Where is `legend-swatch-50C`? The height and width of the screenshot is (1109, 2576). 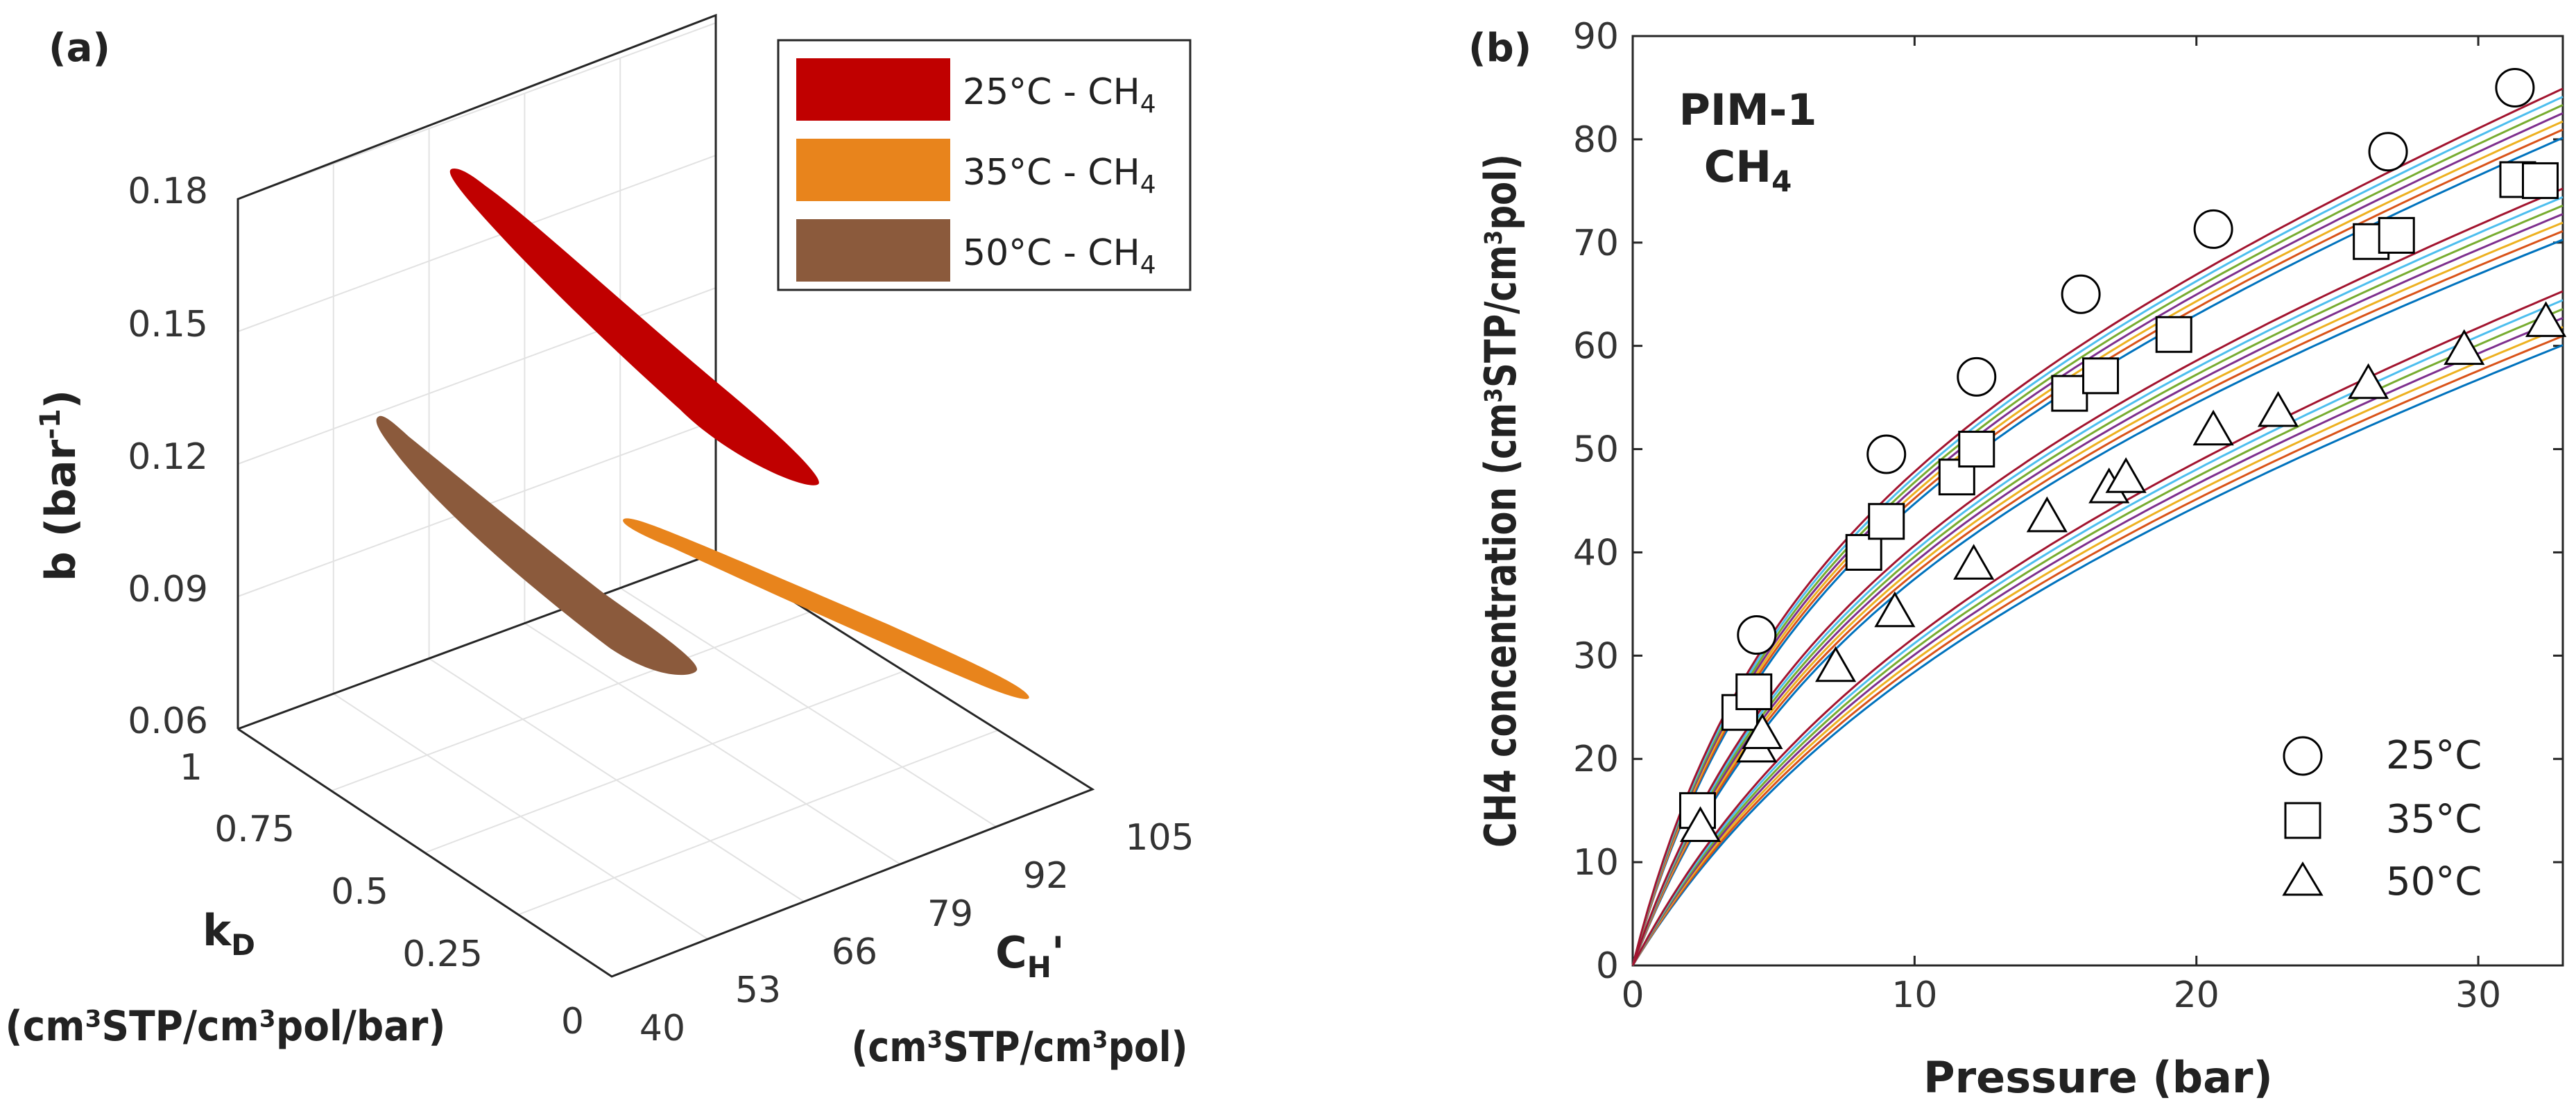
legend-swatch-50C is located at coordinates (873, 250).